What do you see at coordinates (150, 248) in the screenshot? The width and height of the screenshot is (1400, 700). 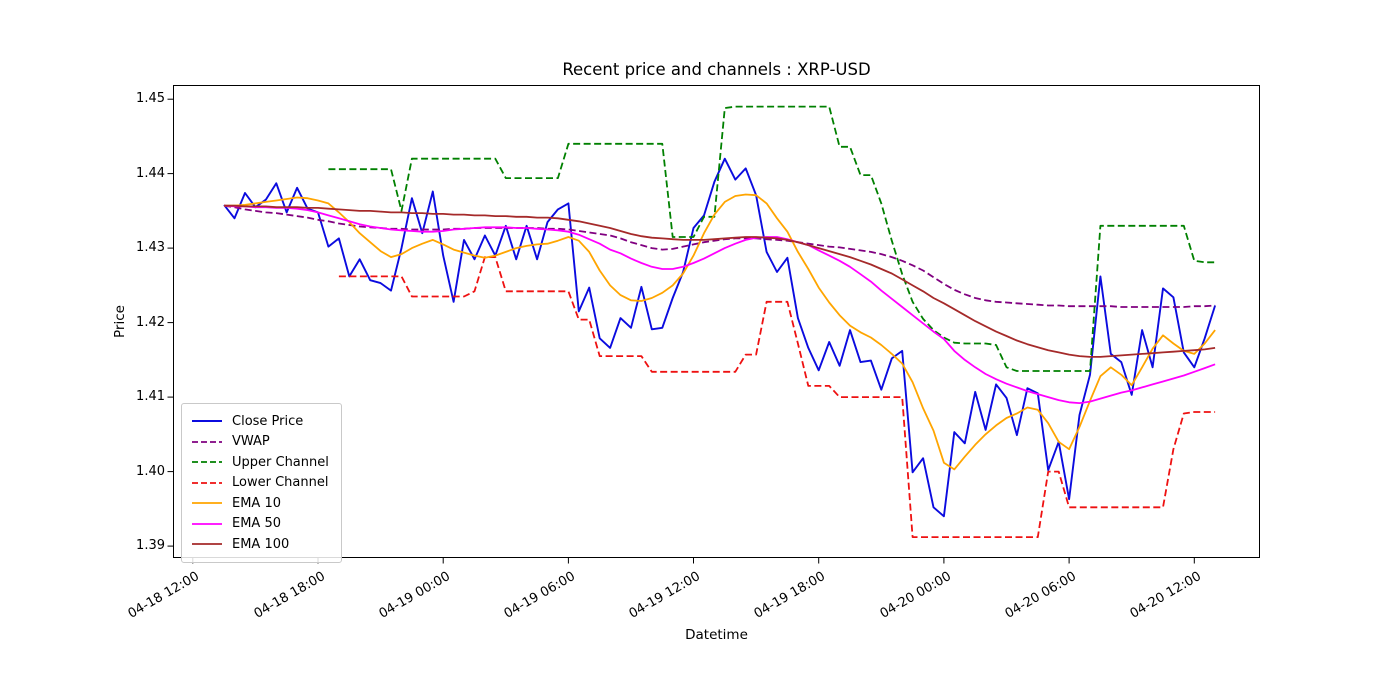 I see `y-tick-label: 1.43` at bounding box center [150, 248].